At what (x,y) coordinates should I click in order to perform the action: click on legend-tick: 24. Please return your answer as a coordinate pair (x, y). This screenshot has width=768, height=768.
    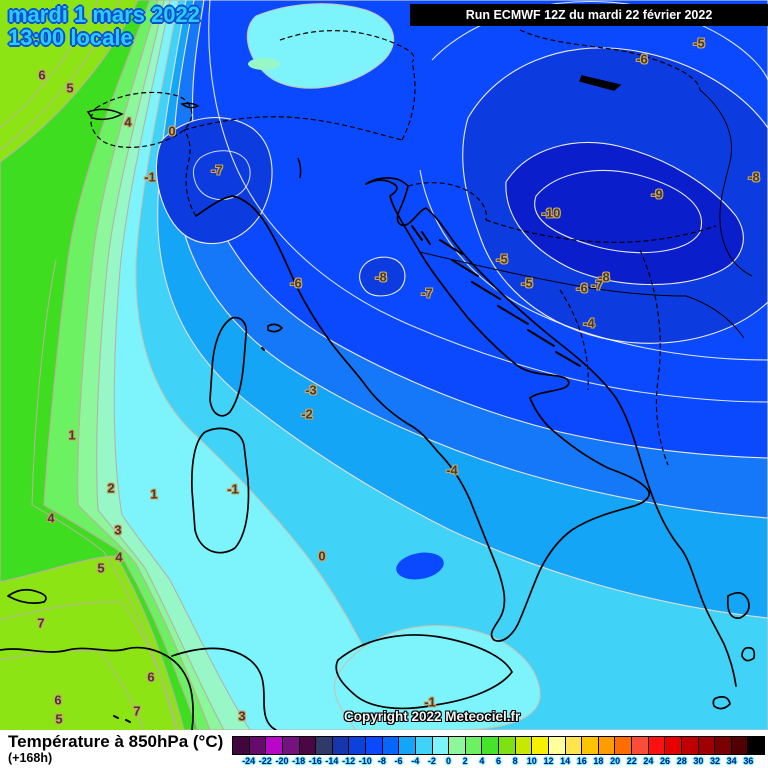
    Looking at the image, I should click on (648, 761).